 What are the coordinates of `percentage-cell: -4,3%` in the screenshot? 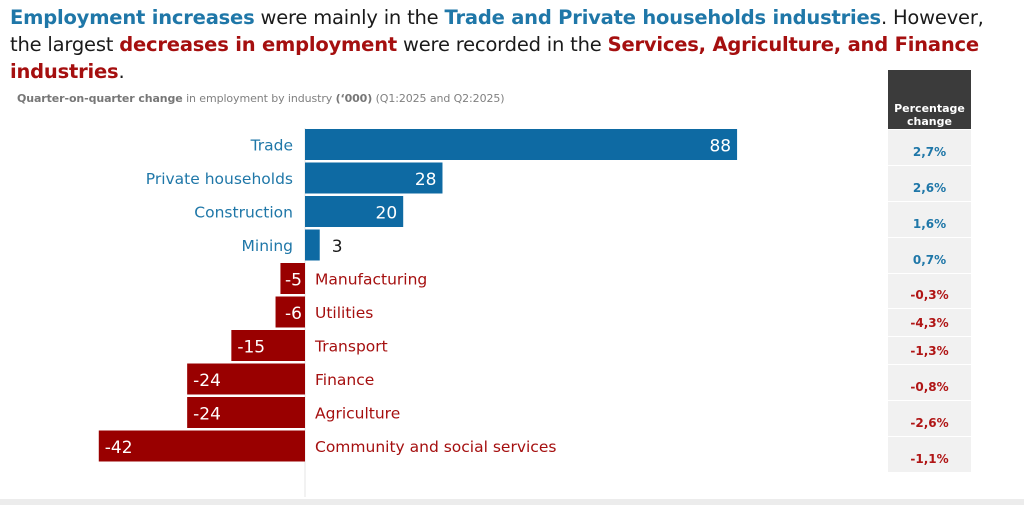 It's located at (929, 322).